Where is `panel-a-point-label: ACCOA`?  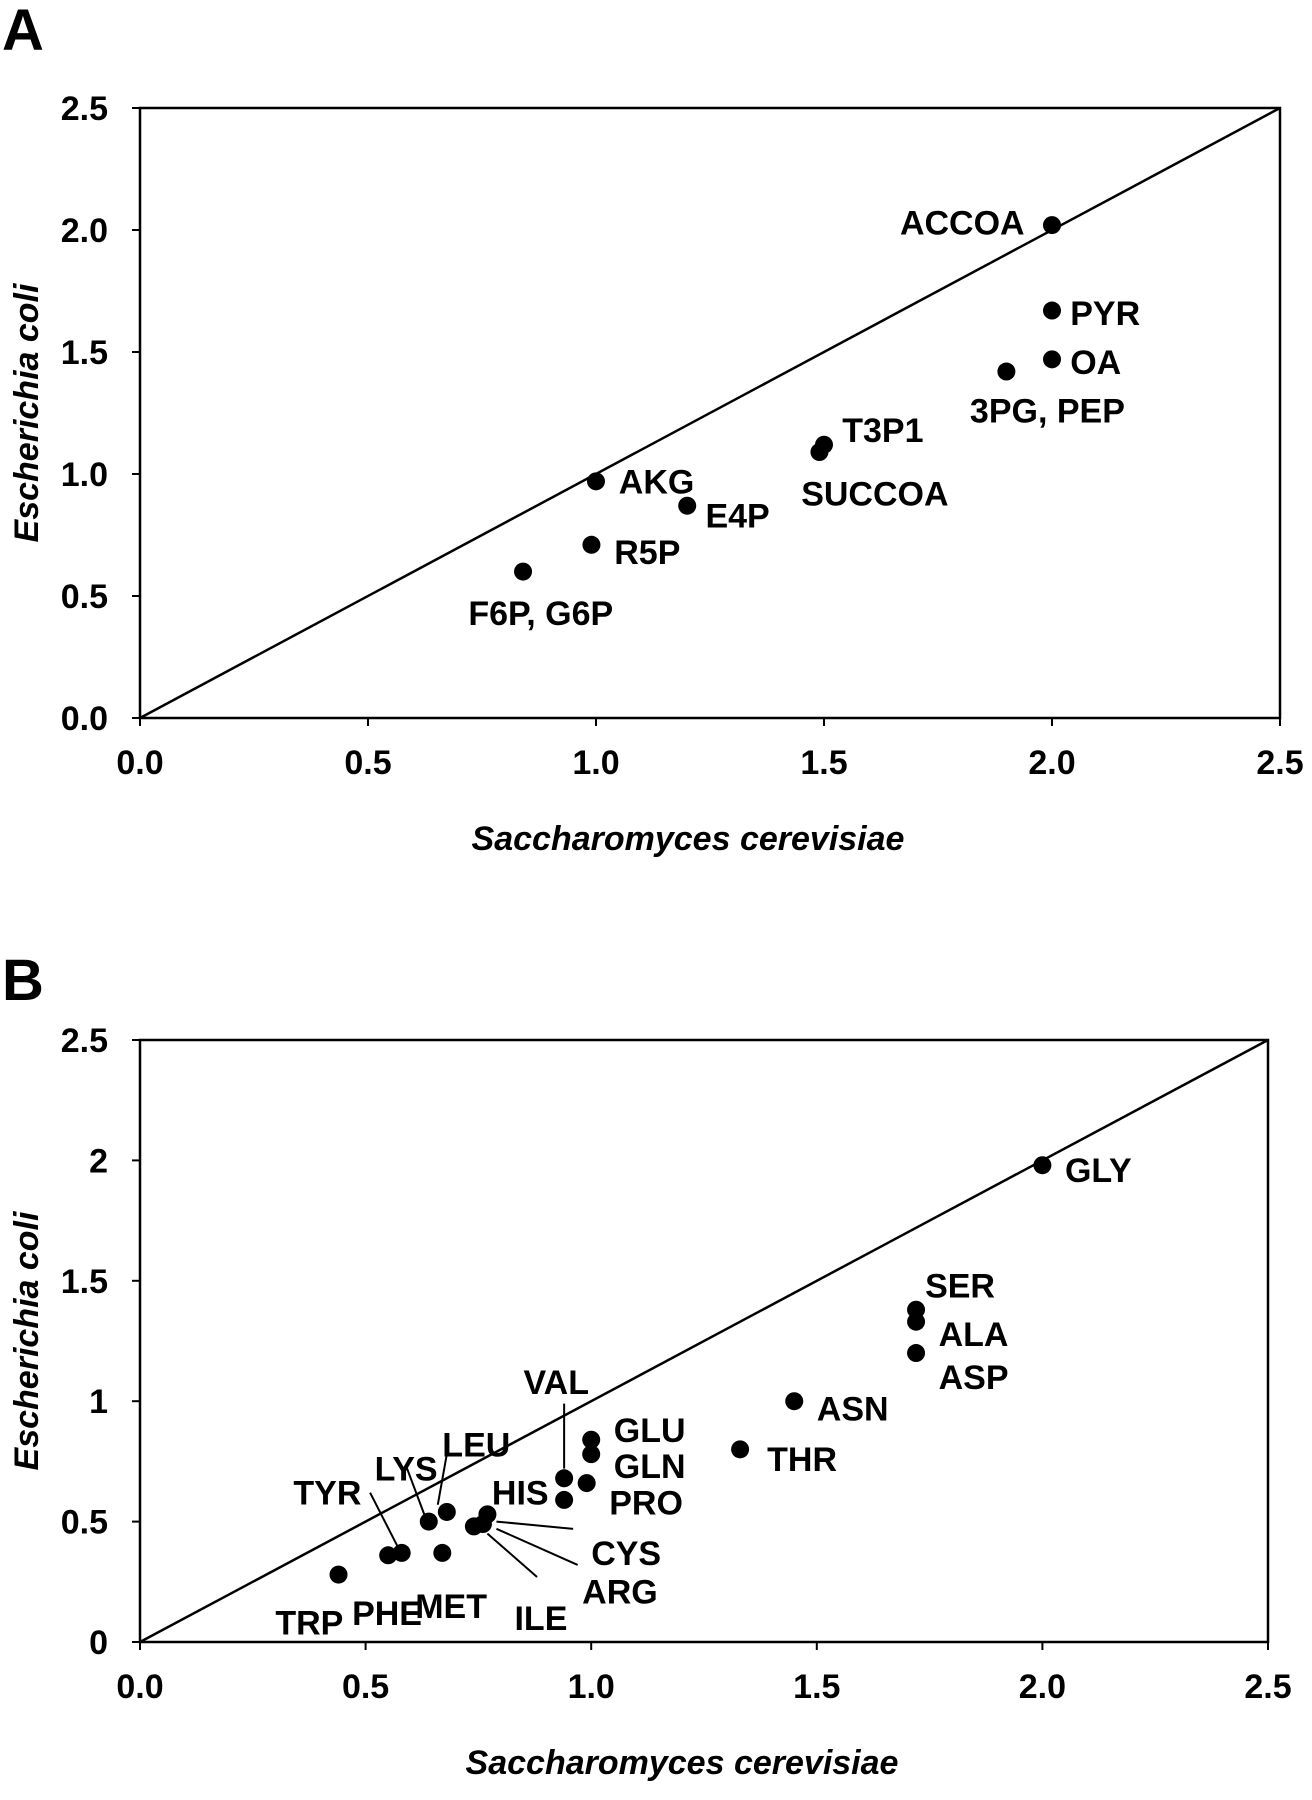
panel-a-point-label: ACCOA is located at coordinates (962, 224).